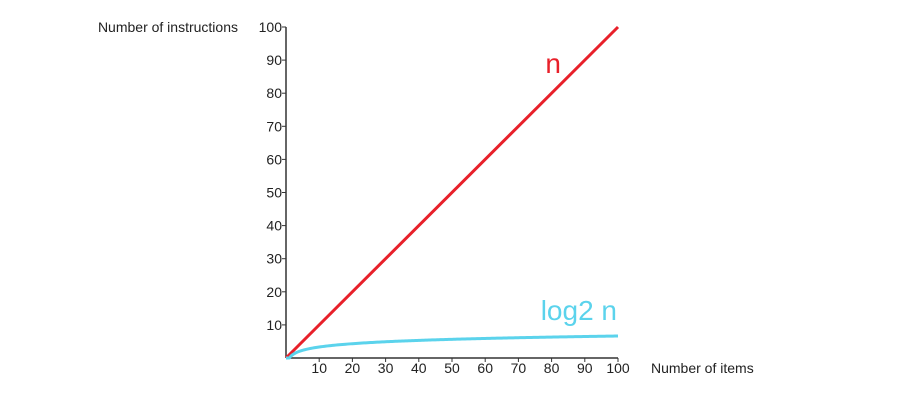  What do you see at coordinates (274, 126) in the screenshot?
I see `y-tick-label: 70` at bounding box center [274, 126].